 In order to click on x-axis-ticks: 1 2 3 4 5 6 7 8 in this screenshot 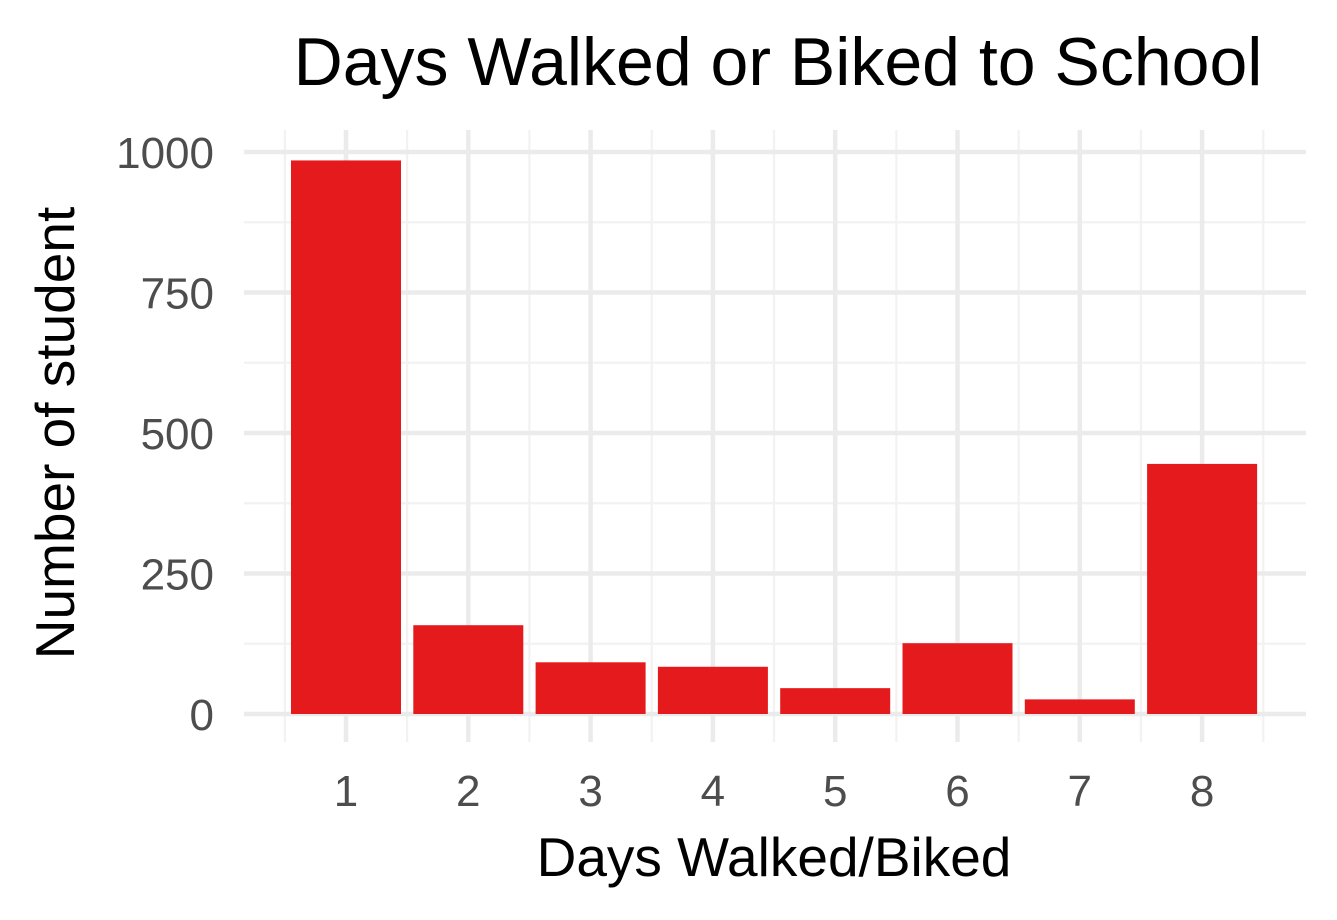, I will do `click(774, 791)`.